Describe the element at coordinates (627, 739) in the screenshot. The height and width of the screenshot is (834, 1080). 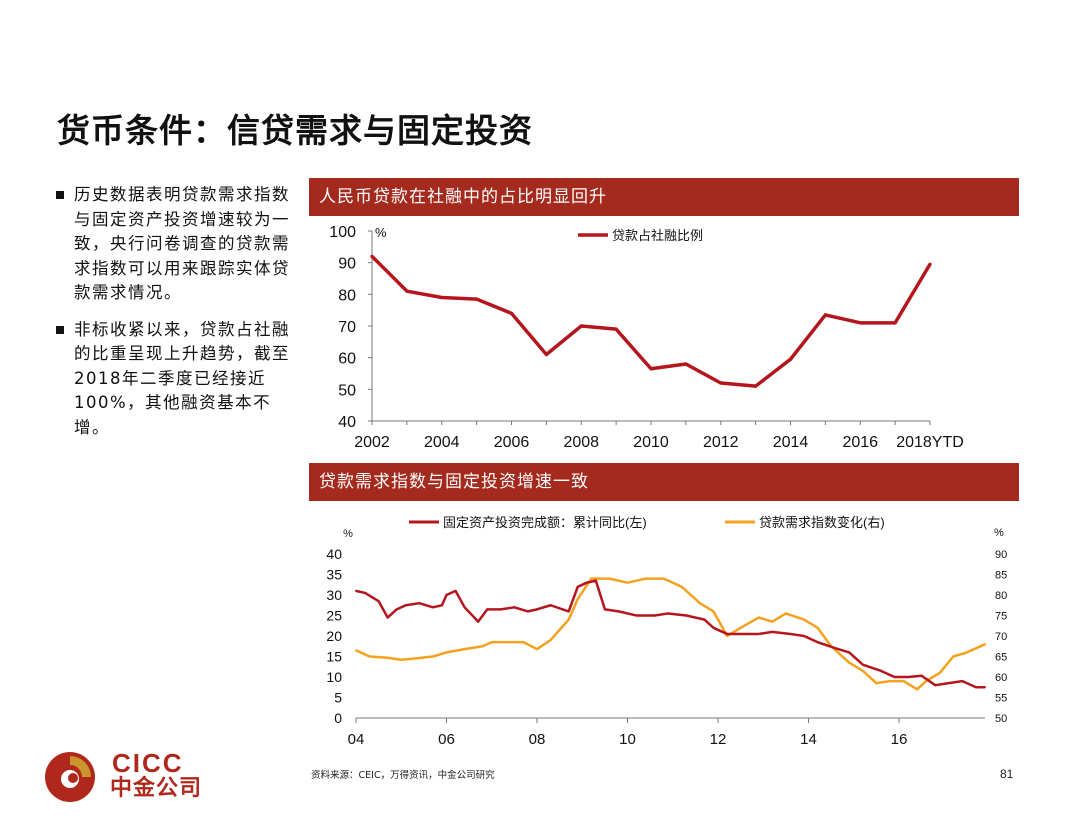
I see `chart2-x-tick-label: 10` at that location.